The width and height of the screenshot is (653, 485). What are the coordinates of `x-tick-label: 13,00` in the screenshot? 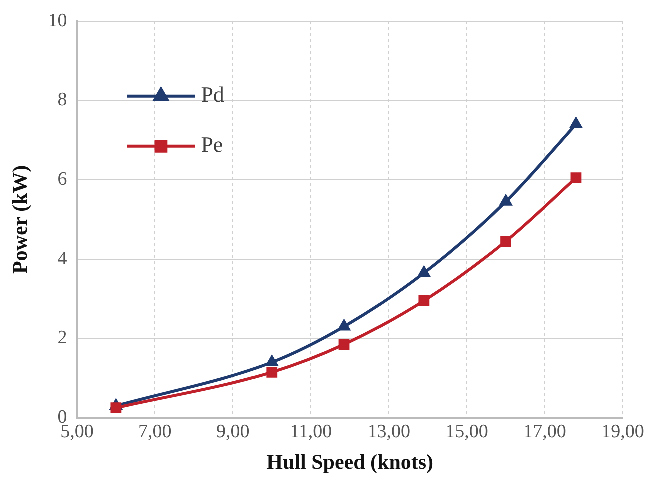 It's located at (389, 431).